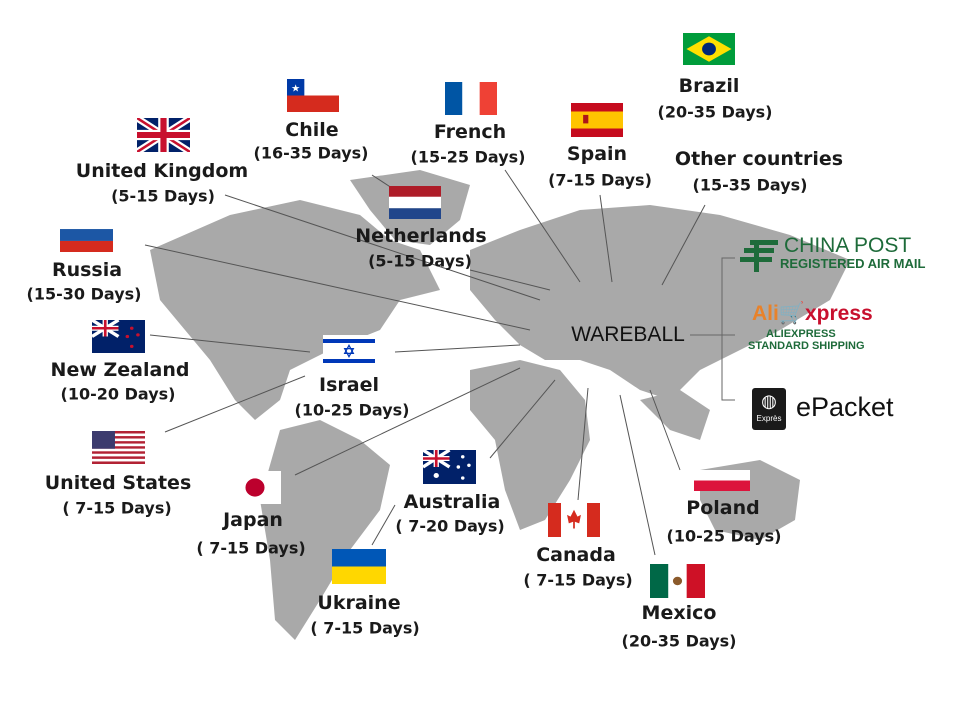 Image resolution: width=960 pixels, height=709 pixels. I want to click on flag-canada-icon, so click(574, 520).